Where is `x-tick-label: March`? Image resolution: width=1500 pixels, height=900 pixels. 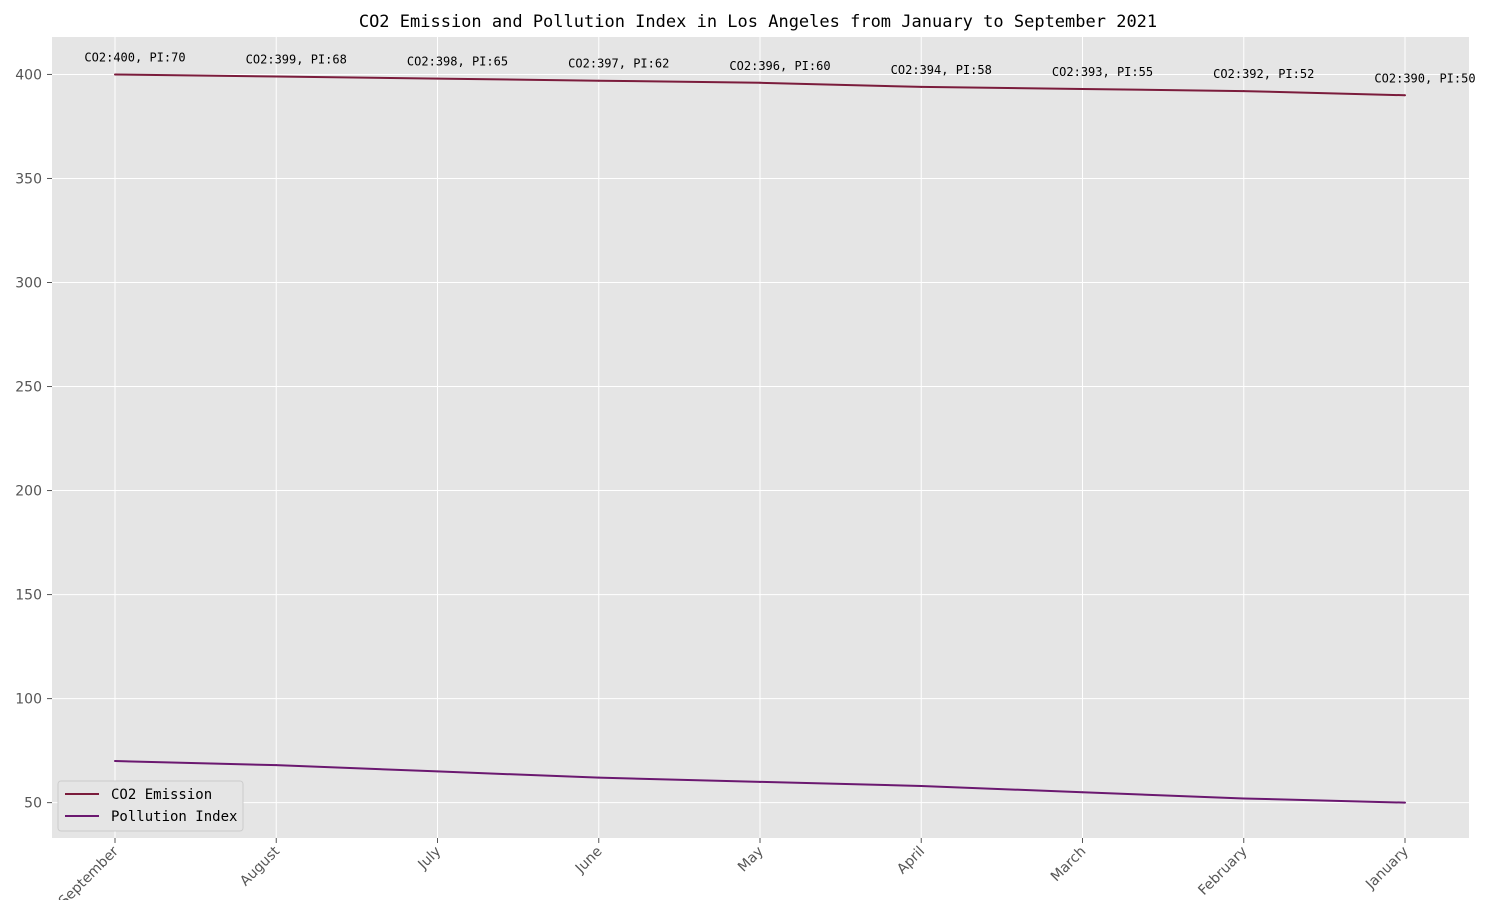 x-tick-label: March is located at coordinates (1068, 864).